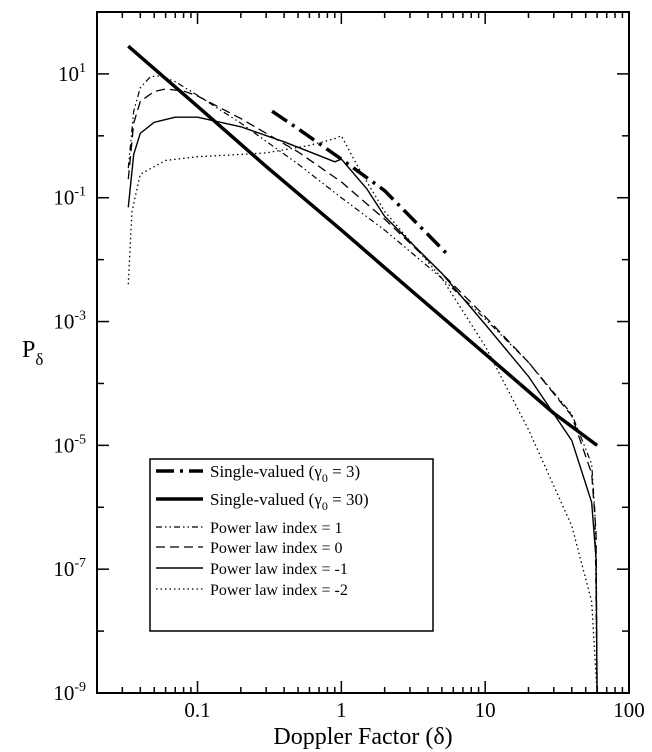 The width and height of the screenshot is (652, 752). I want to click on legend-box, so click(291, 545).